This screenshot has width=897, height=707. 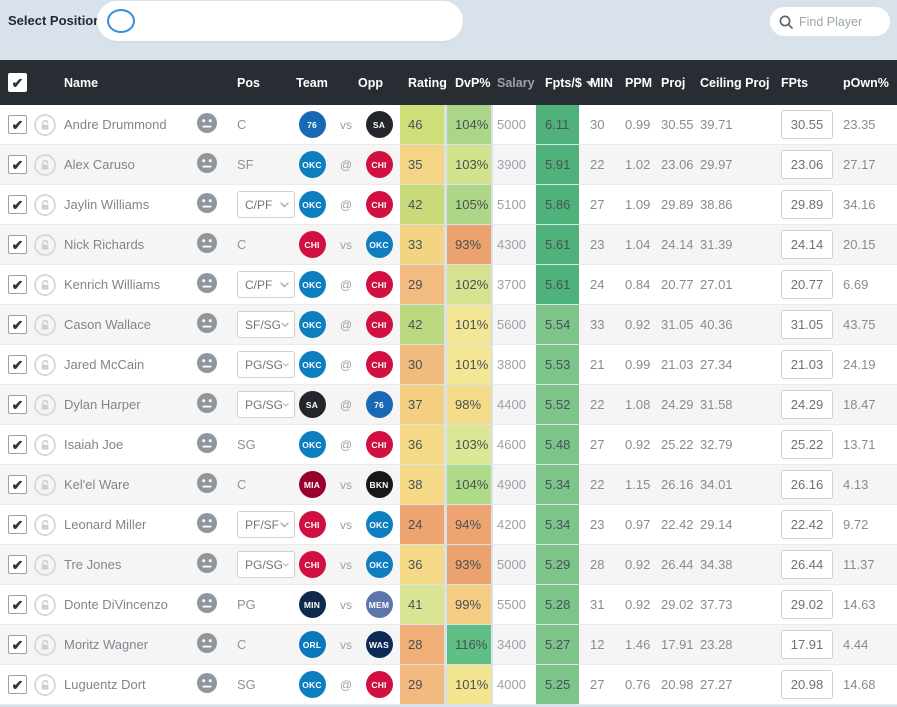 I want to click on player-name: Kel'el Ware, so click(x=97, y=484).